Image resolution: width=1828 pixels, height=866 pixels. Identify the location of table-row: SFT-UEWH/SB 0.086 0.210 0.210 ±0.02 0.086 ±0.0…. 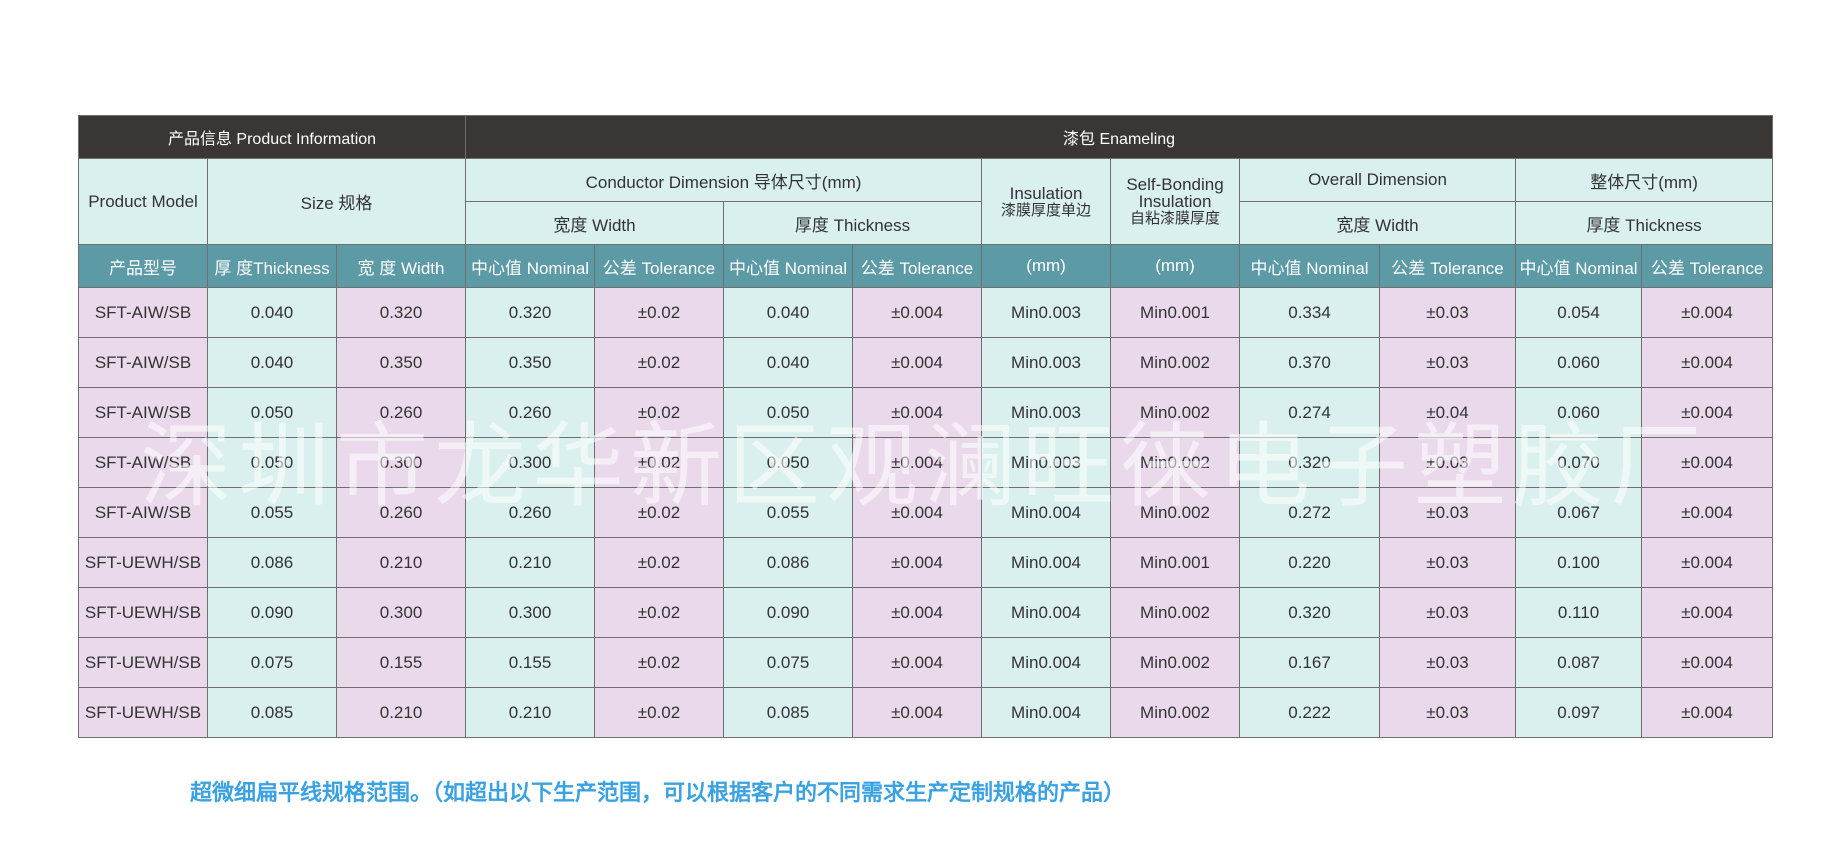
(926, 562).